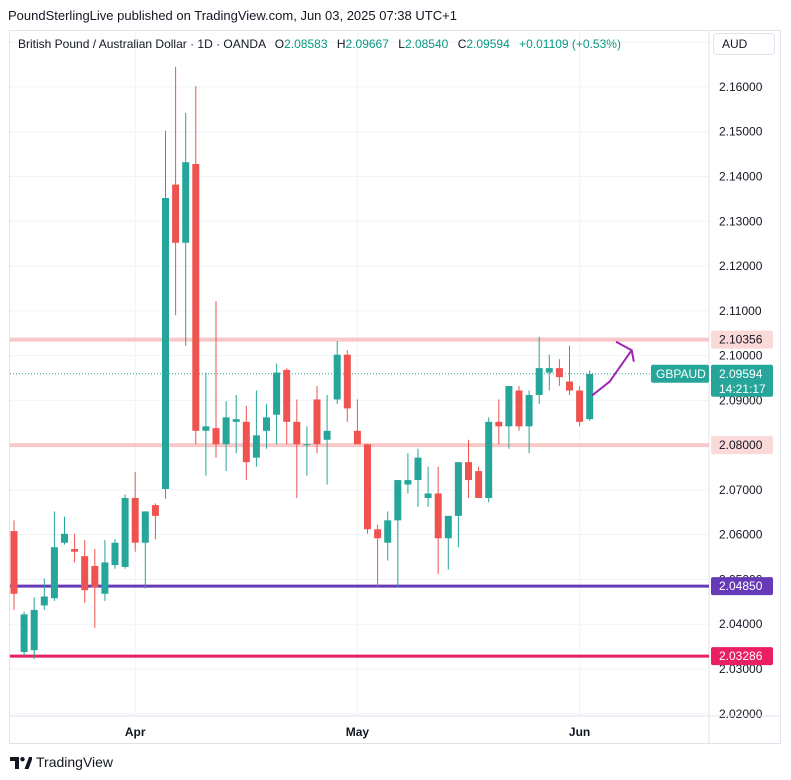  What do you see at coordinates (341, 44) in the screenshot?
I see `high-label: H` at bounding box center [341, 44].